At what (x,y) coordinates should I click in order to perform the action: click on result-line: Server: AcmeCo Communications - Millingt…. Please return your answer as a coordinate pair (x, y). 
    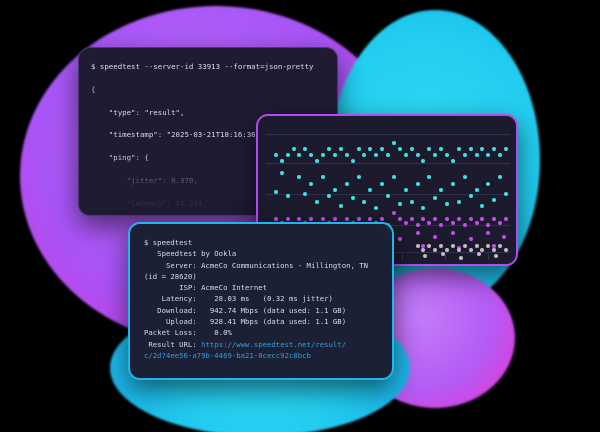
    Looking at the image, I should click on (256, 265).